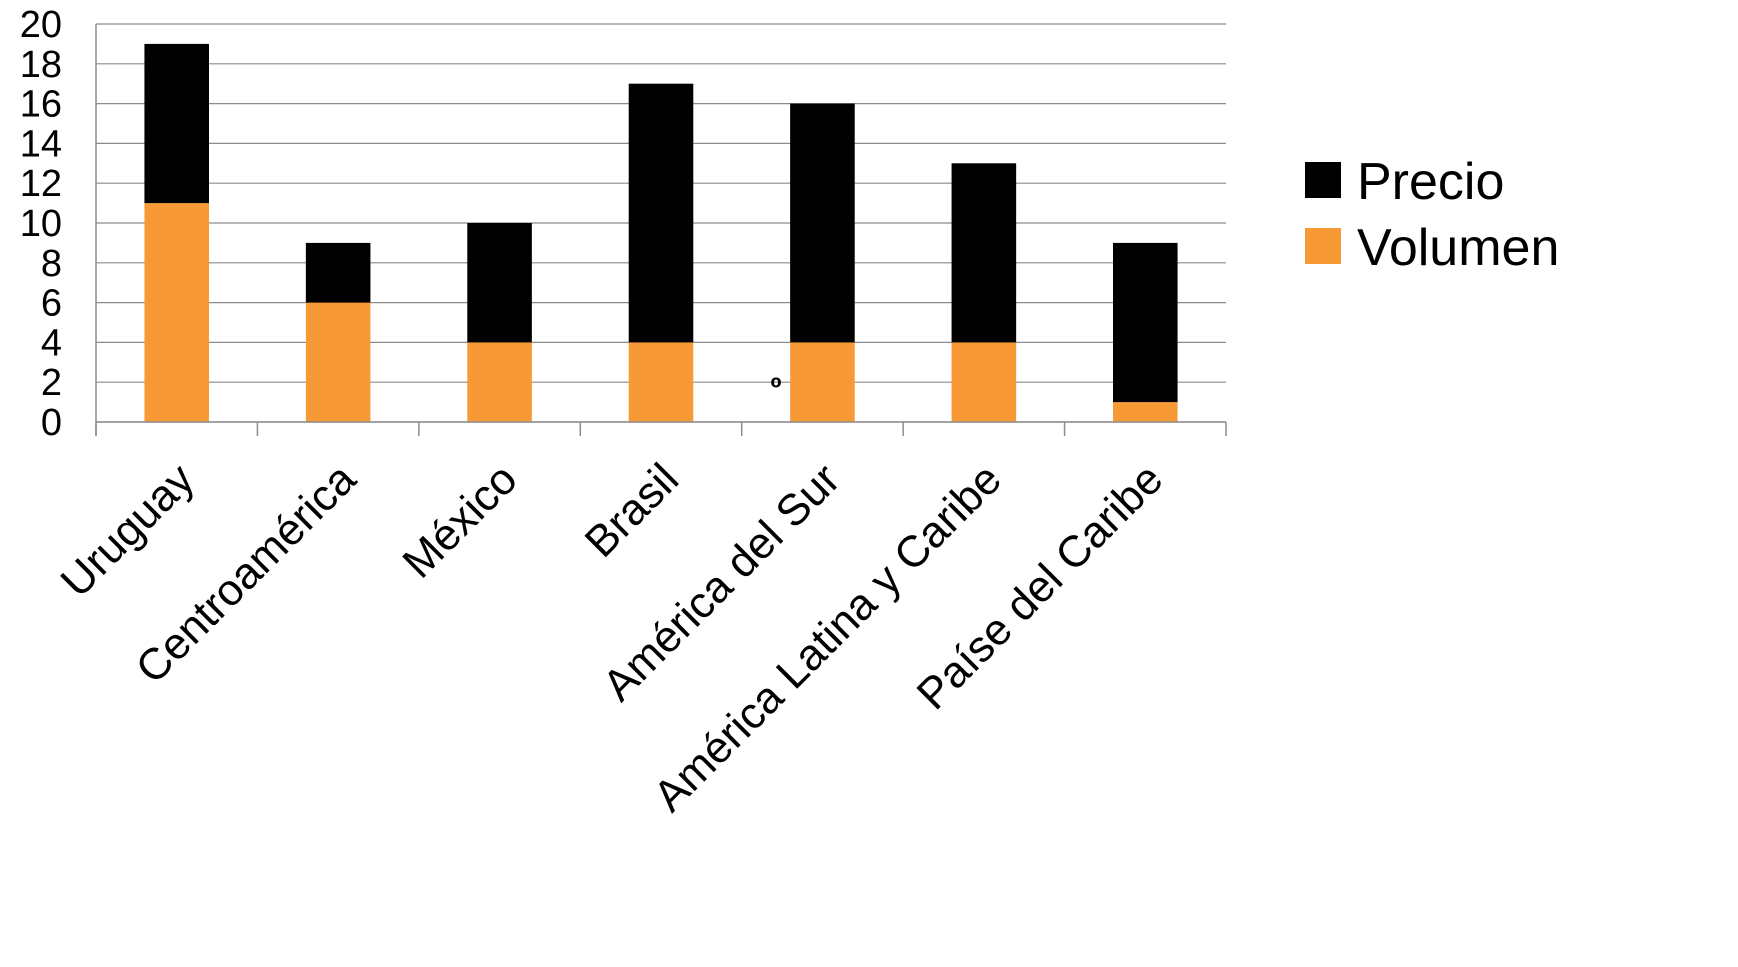 The image size is (1738, 967). I want to click on legend-label-precio: Precio, so click(1430, 182).